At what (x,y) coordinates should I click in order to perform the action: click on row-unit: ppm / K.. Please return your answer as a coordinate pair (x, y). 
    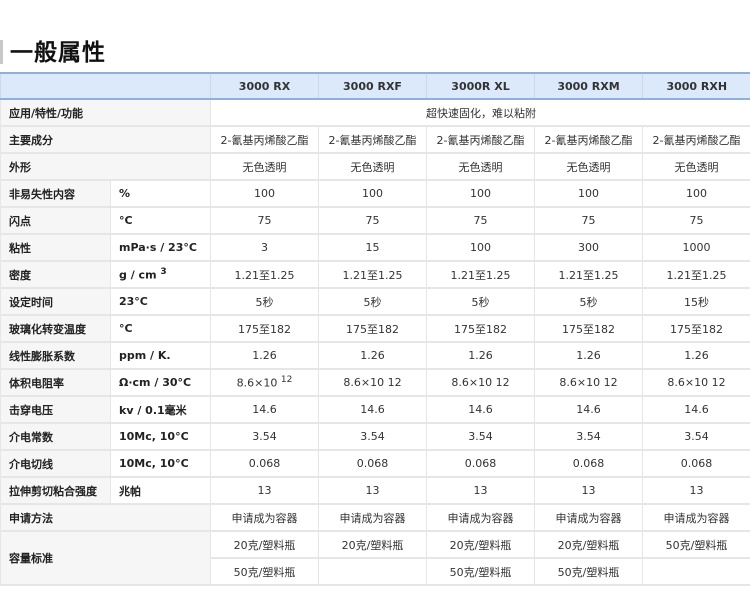
    Looking at the image, I should click on (160, 356).